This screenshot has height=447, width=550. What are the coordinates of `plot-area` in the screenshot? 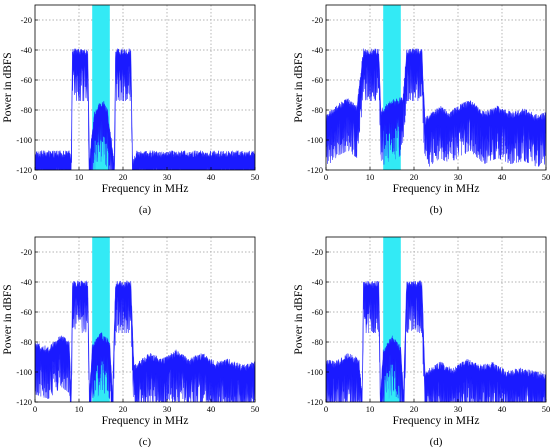 It's located at (145, 87).